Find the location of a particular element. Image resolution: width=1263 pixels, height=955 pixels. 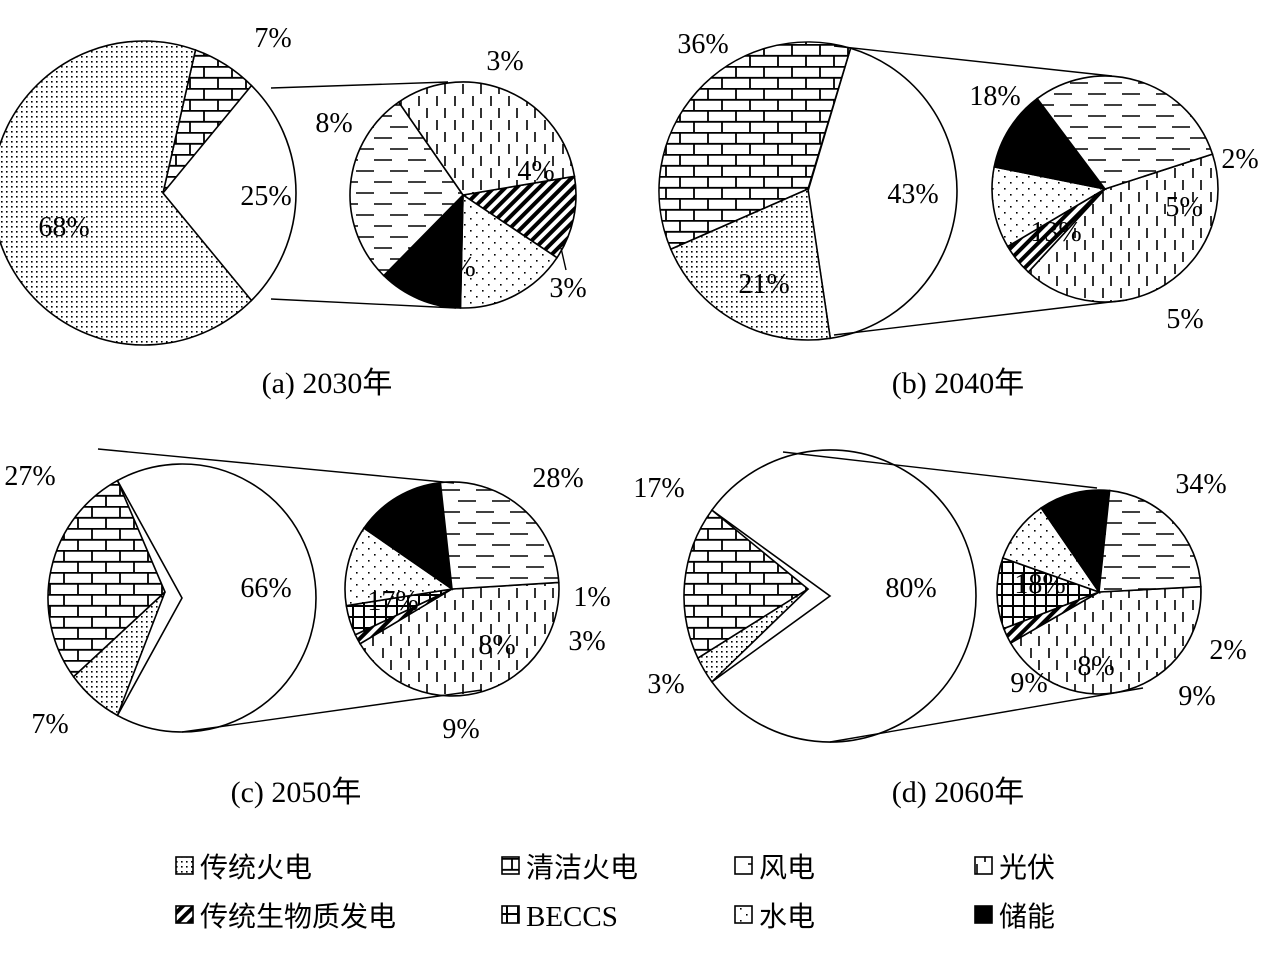

legend-label: BECCS is located at coordinates (572, 917).